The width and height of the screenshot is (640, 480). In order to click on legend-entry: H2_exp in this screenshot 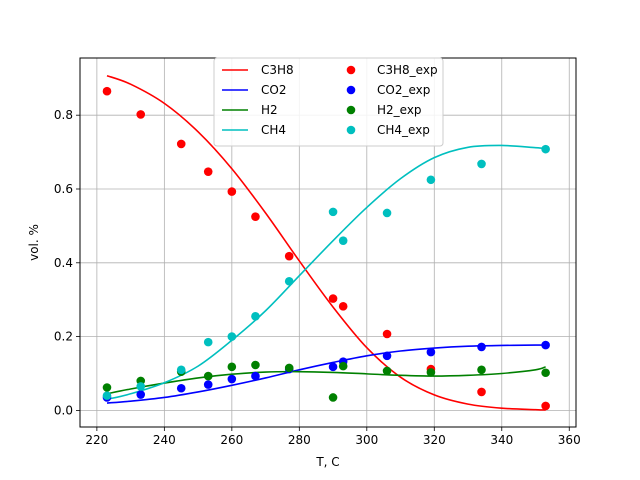, I will do `click(399, 110)`.